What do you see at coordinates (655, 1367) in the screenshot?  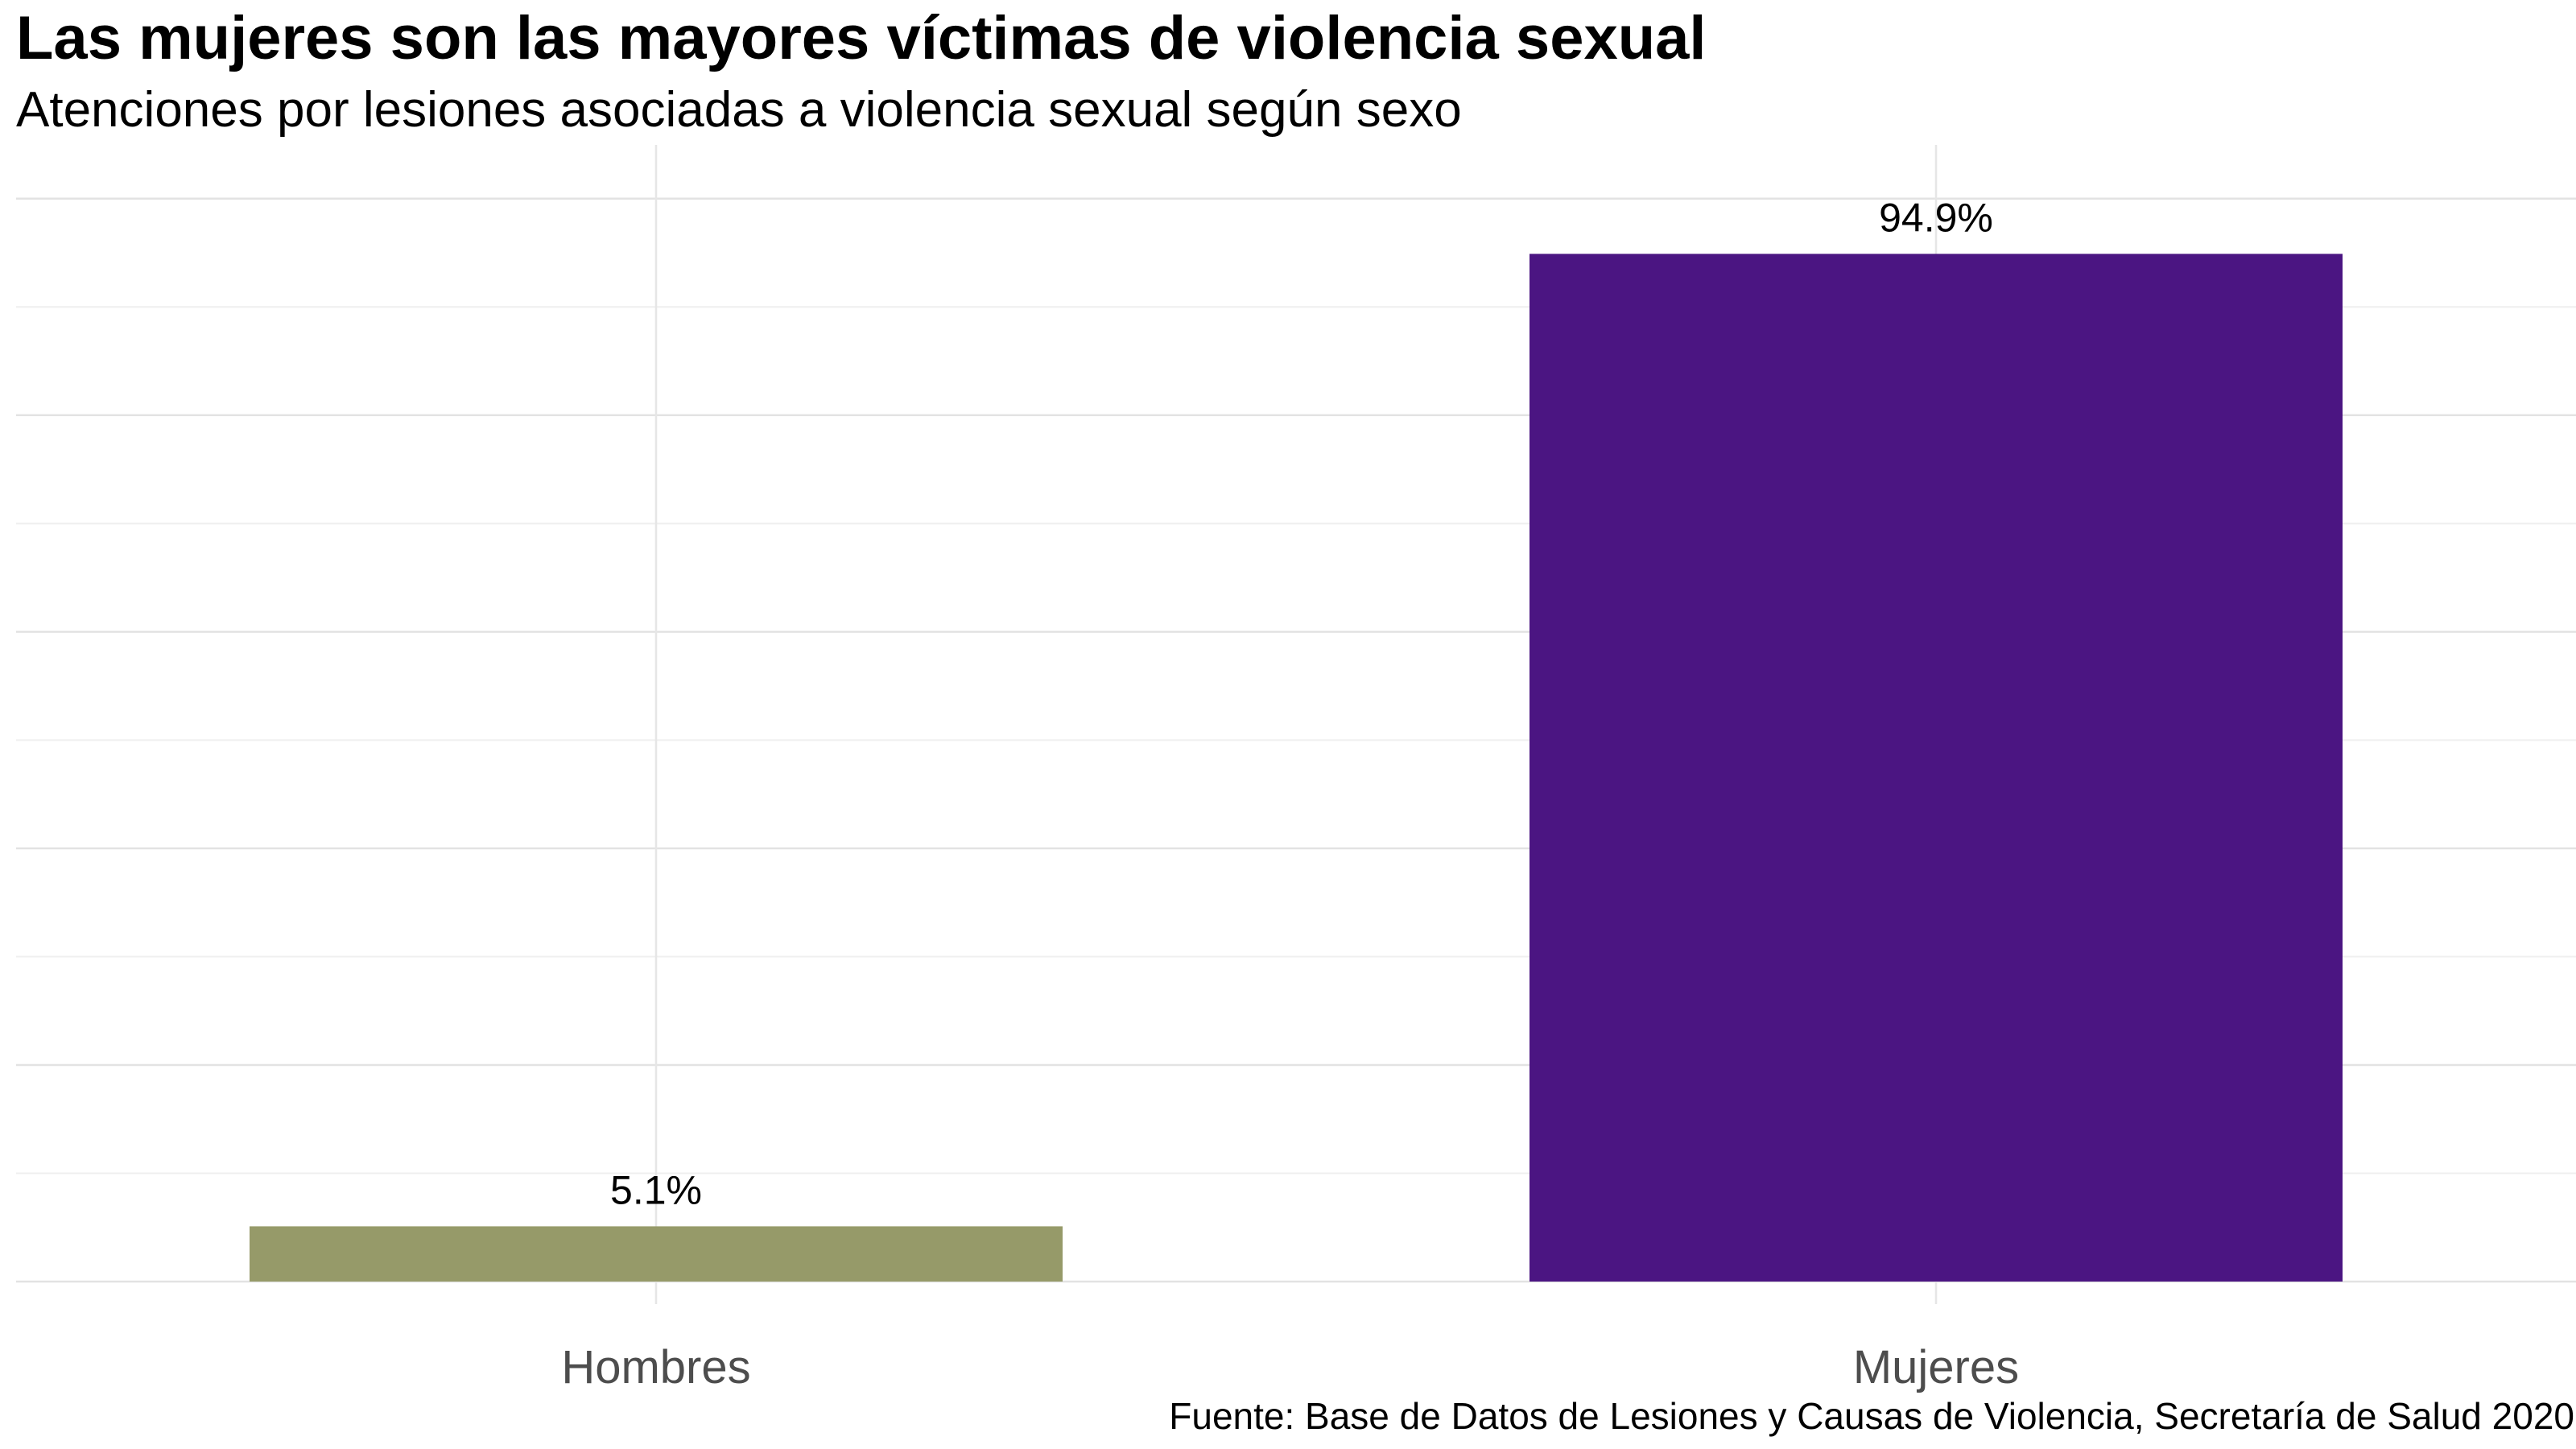 I see `x-tick-label-hombres: Hombres` at bounding box center [655, 1367].